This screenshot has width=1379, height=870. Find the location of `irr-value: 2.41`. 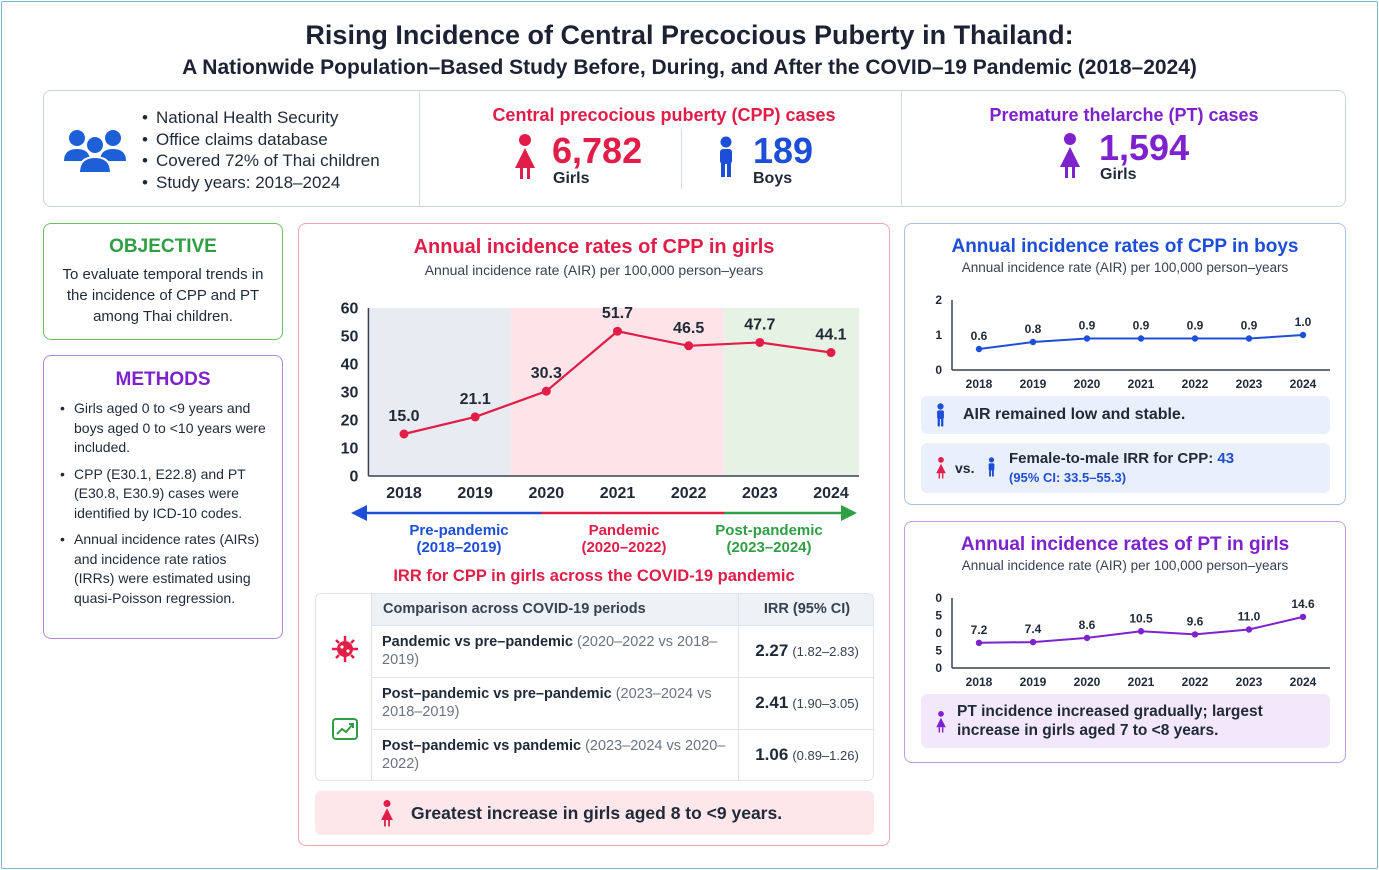

irr-value: 2.41 is located at coordinates (772, 702).